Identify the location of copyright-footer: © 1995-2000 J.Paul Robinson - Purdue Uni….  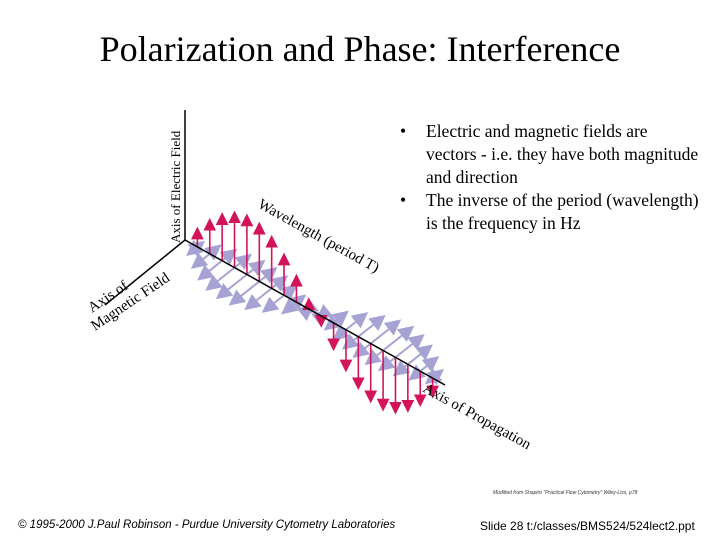
(207, 525).